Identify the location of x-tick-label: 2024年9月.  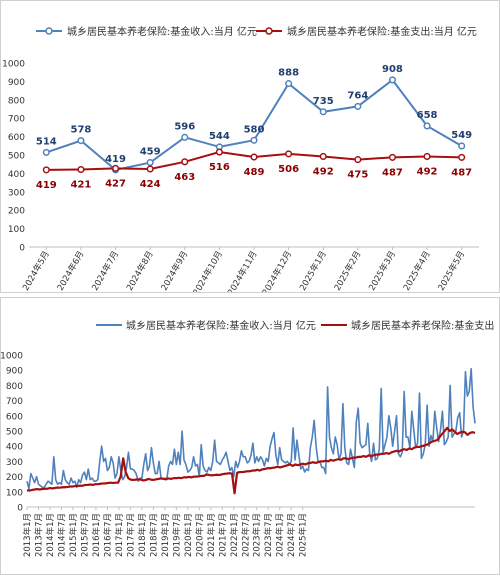
(175, 270).